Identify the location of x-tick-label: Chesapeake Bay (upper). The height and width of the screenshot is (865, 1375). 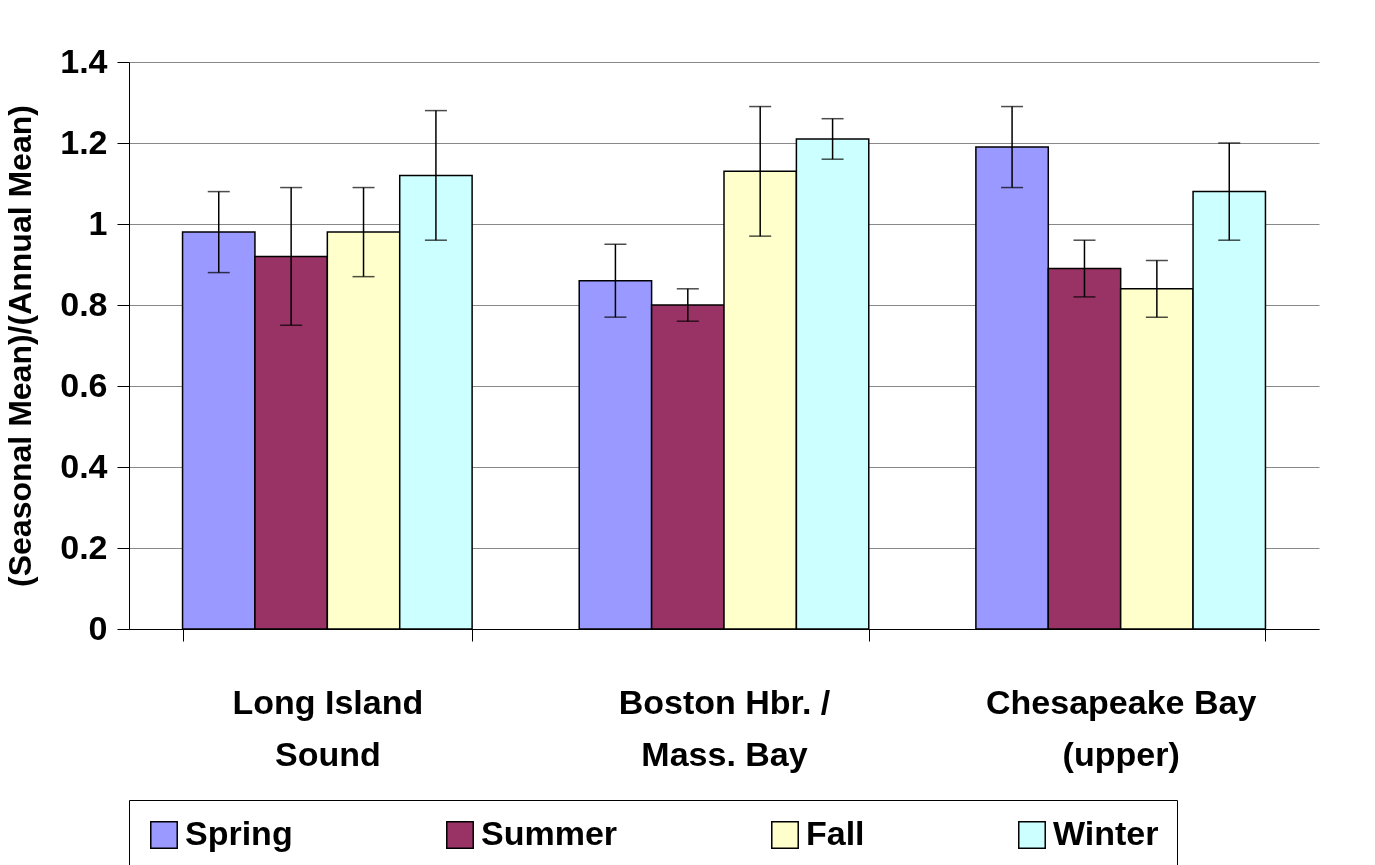
(1121, 727).